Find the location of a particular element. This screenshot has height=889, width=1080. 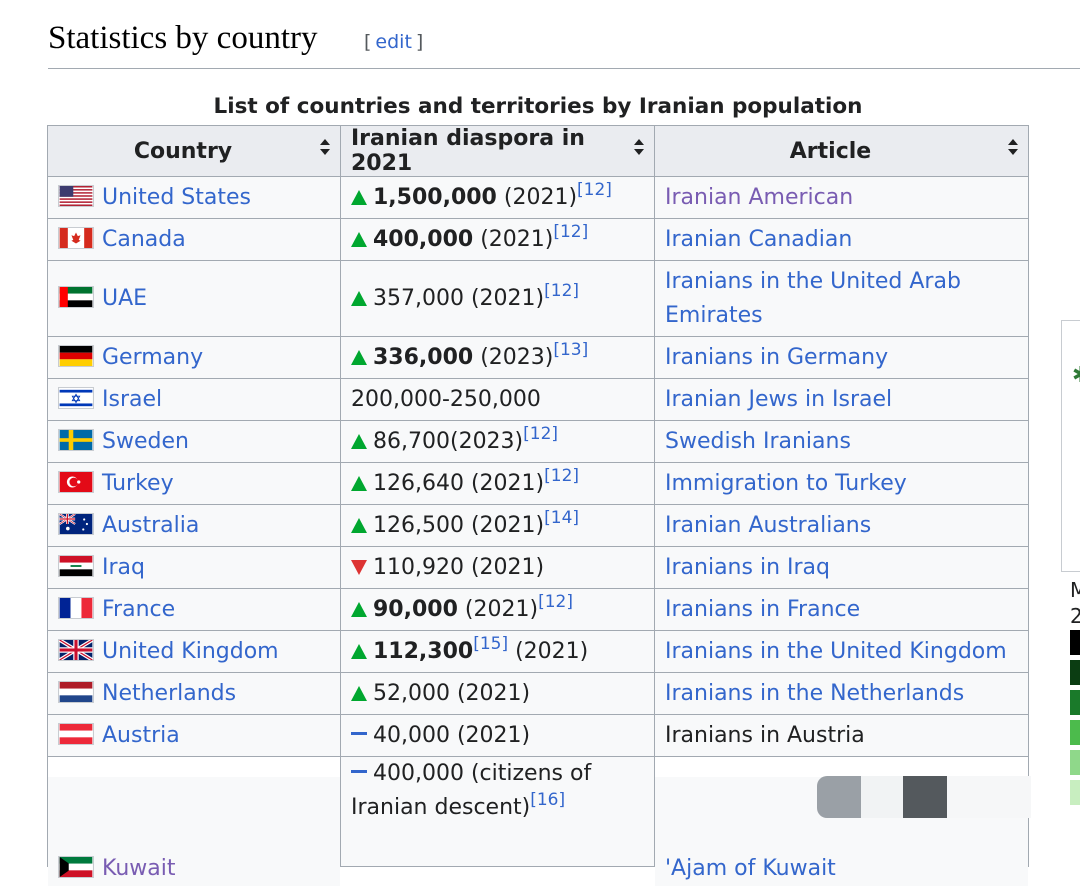

column-header-article: Article is located at coordinates (841, 151).